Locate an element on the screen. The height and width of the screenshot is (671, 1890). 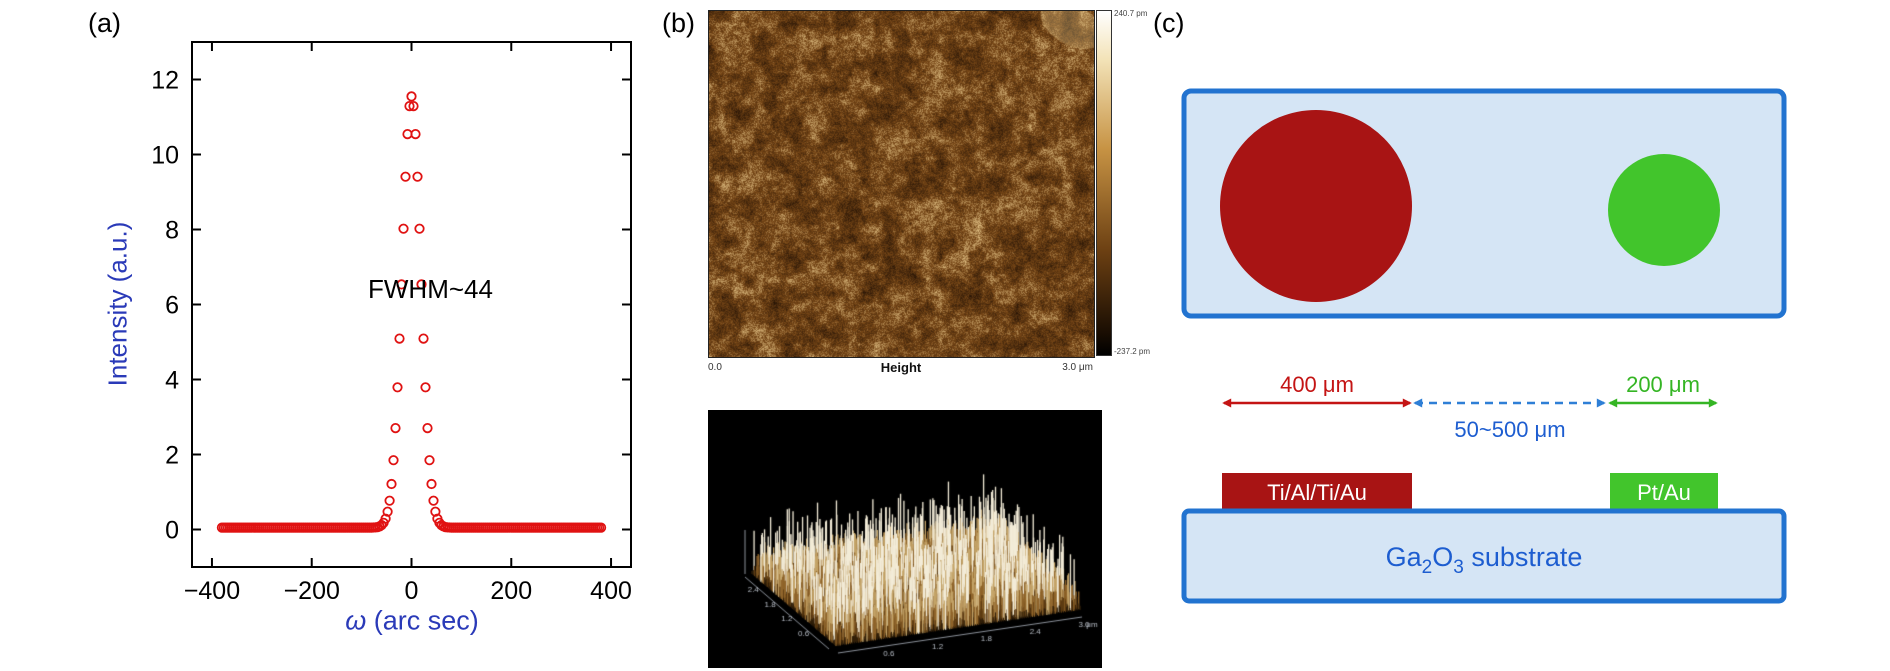
electrode-left-label: Ti/Al/Ti/Au is located at coordinates (1317, 492).